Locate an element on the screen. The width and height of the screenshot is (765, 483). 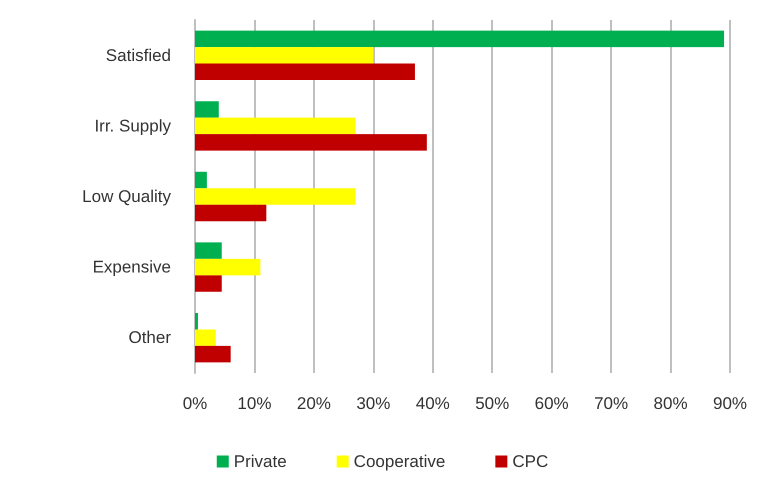
x-tick-label: 60% is located at coordinates (551, 403).